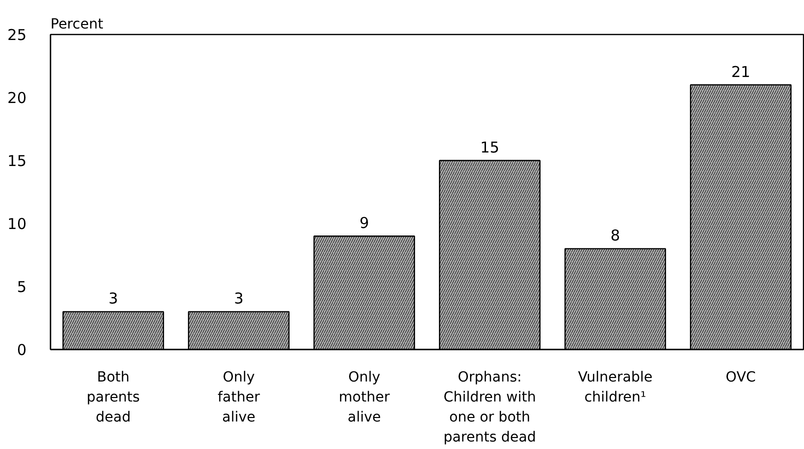 The width and height of the screenshot is (804, 449). I want to click on x-tick-label: Only father alive, so click(239, 398).